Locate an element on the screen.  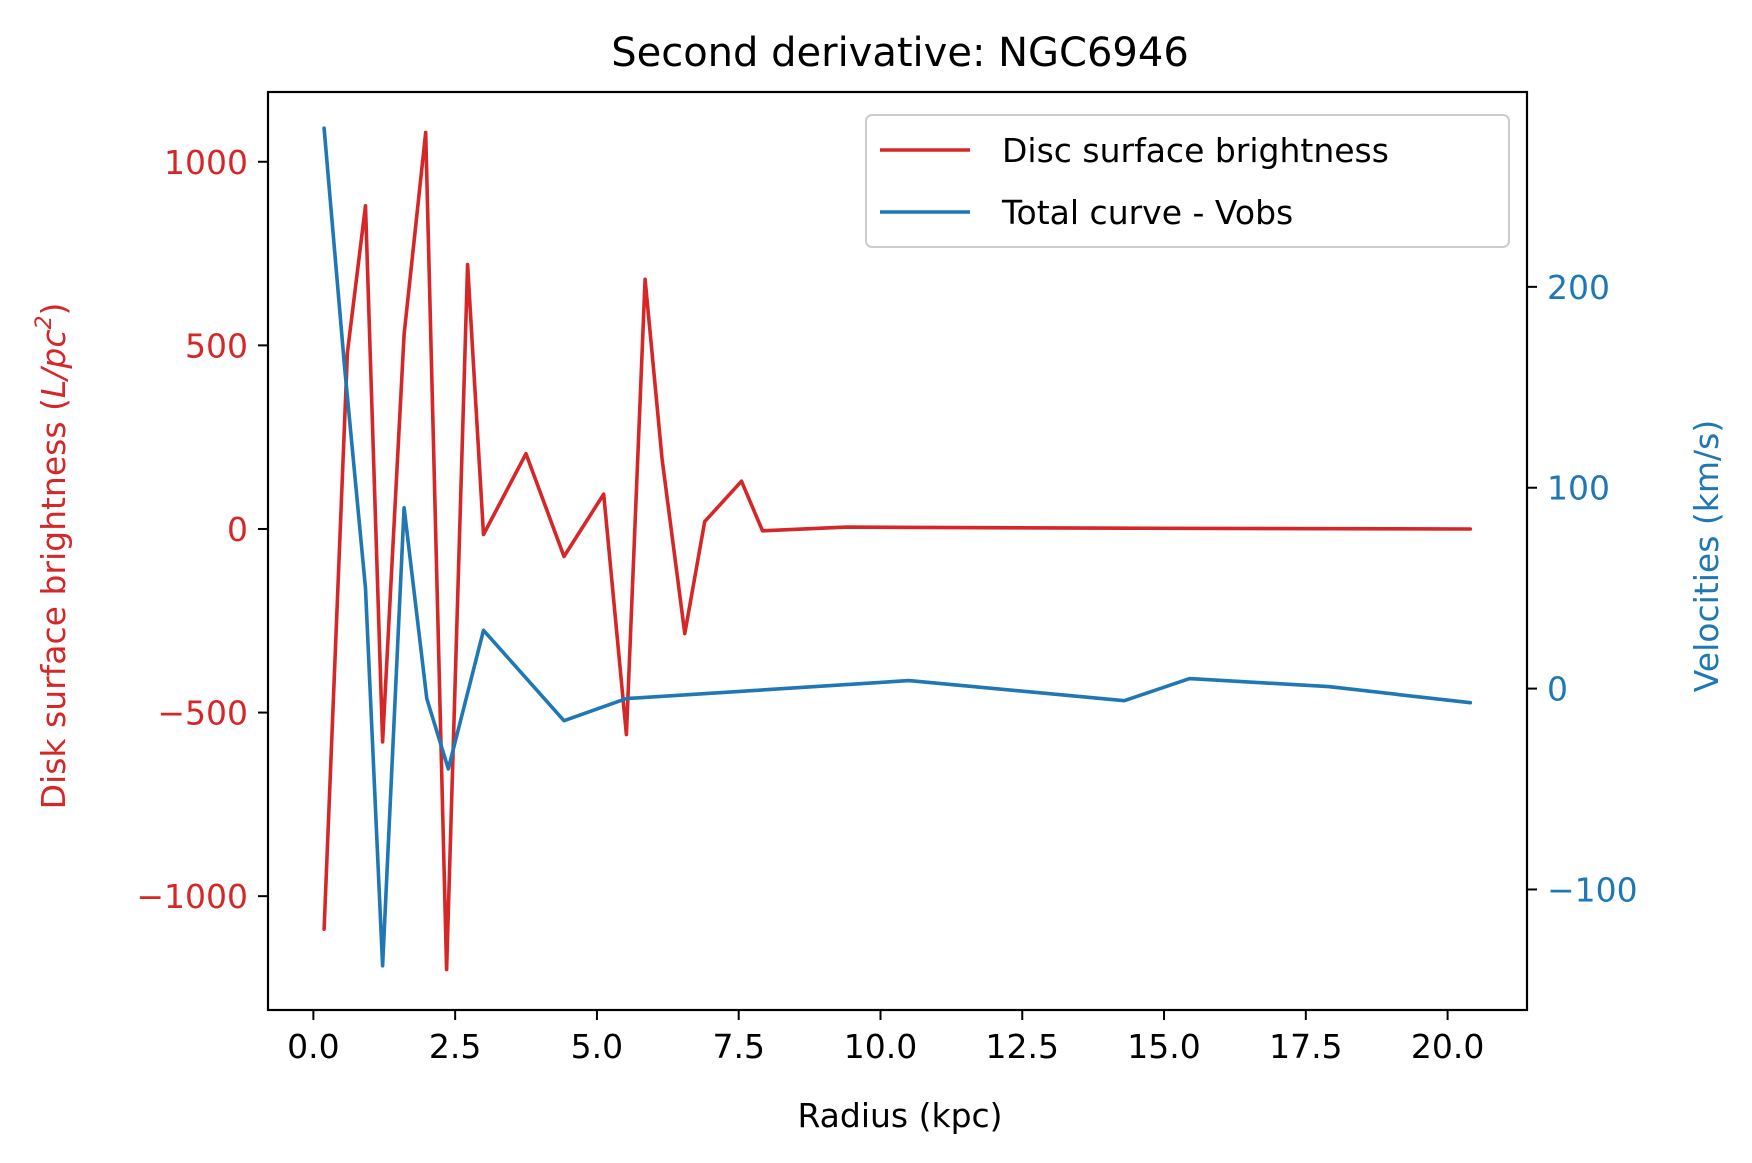
x-tick-label: 2.5 is located at coordinates (455, 1046).